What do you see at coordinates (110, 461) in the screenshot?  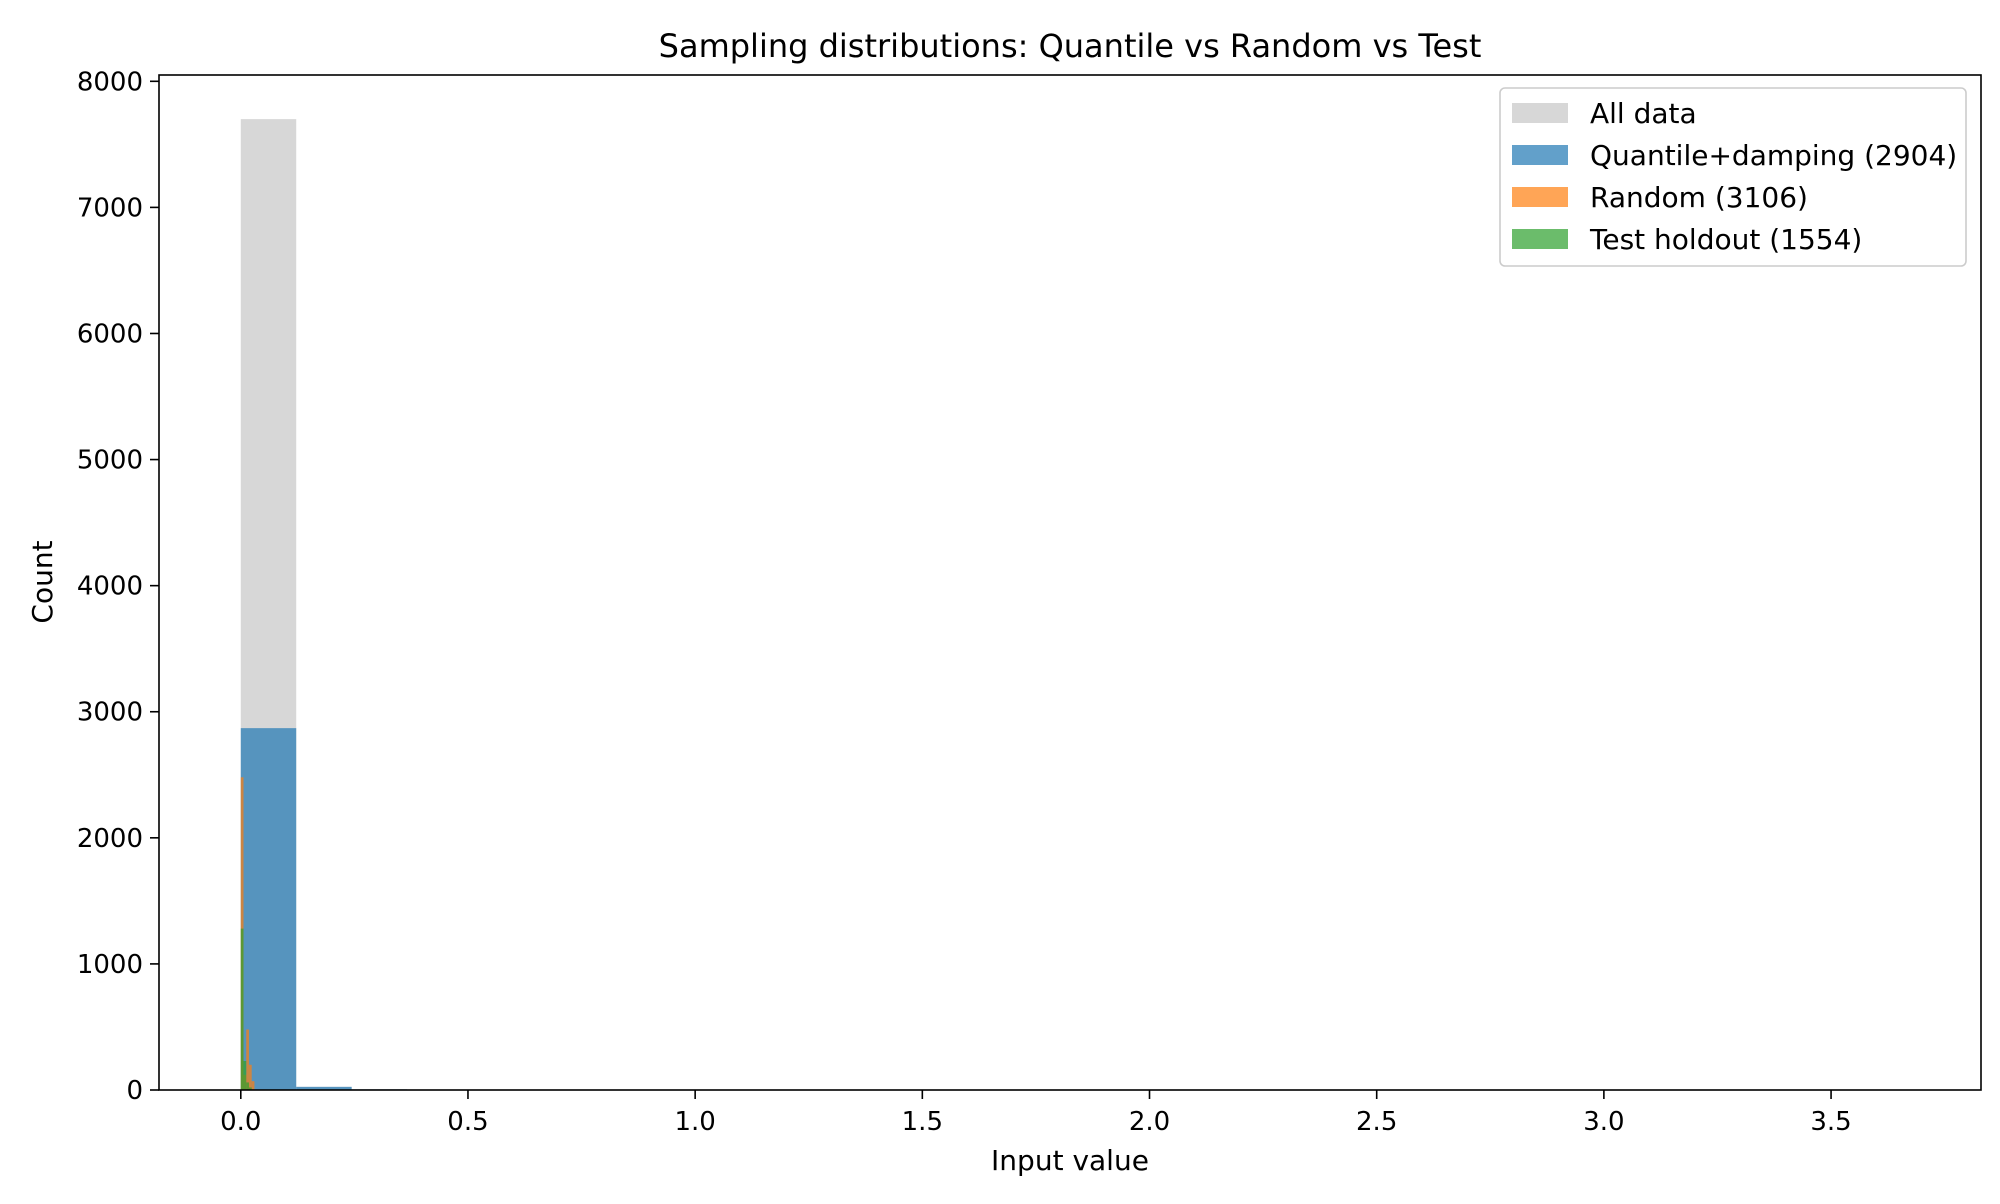 I see `y-tick-label: 5000` at bounding box center [110, 461].